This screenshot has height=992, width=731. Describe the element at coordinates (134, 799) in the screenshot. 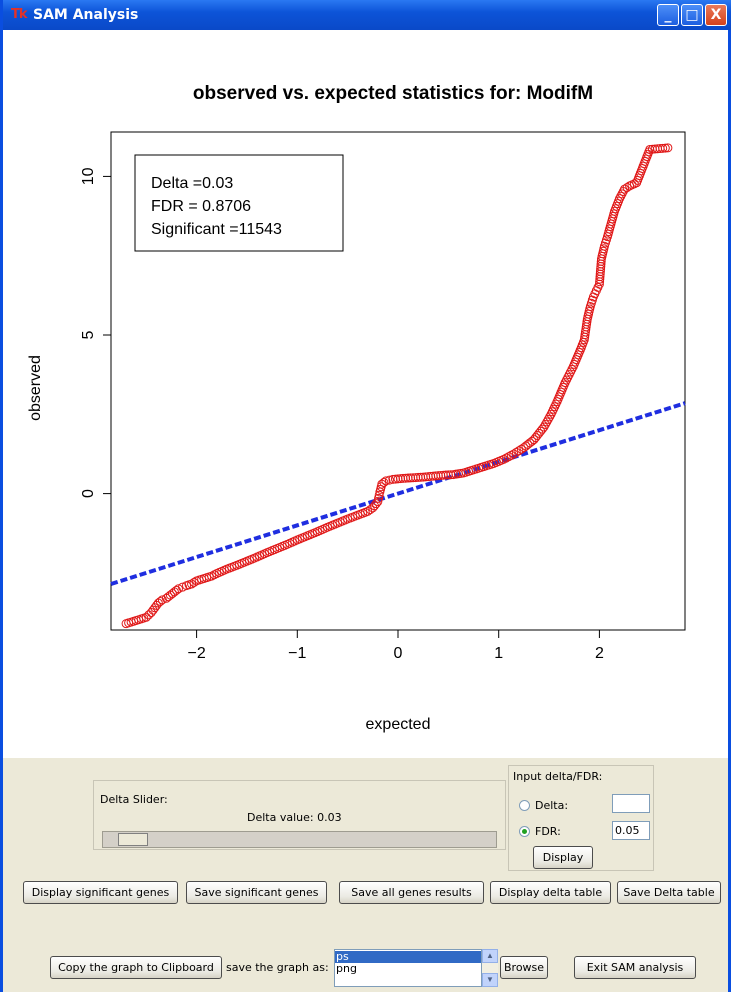

I see `delta-slider-label: Delta Slider:` at that location.